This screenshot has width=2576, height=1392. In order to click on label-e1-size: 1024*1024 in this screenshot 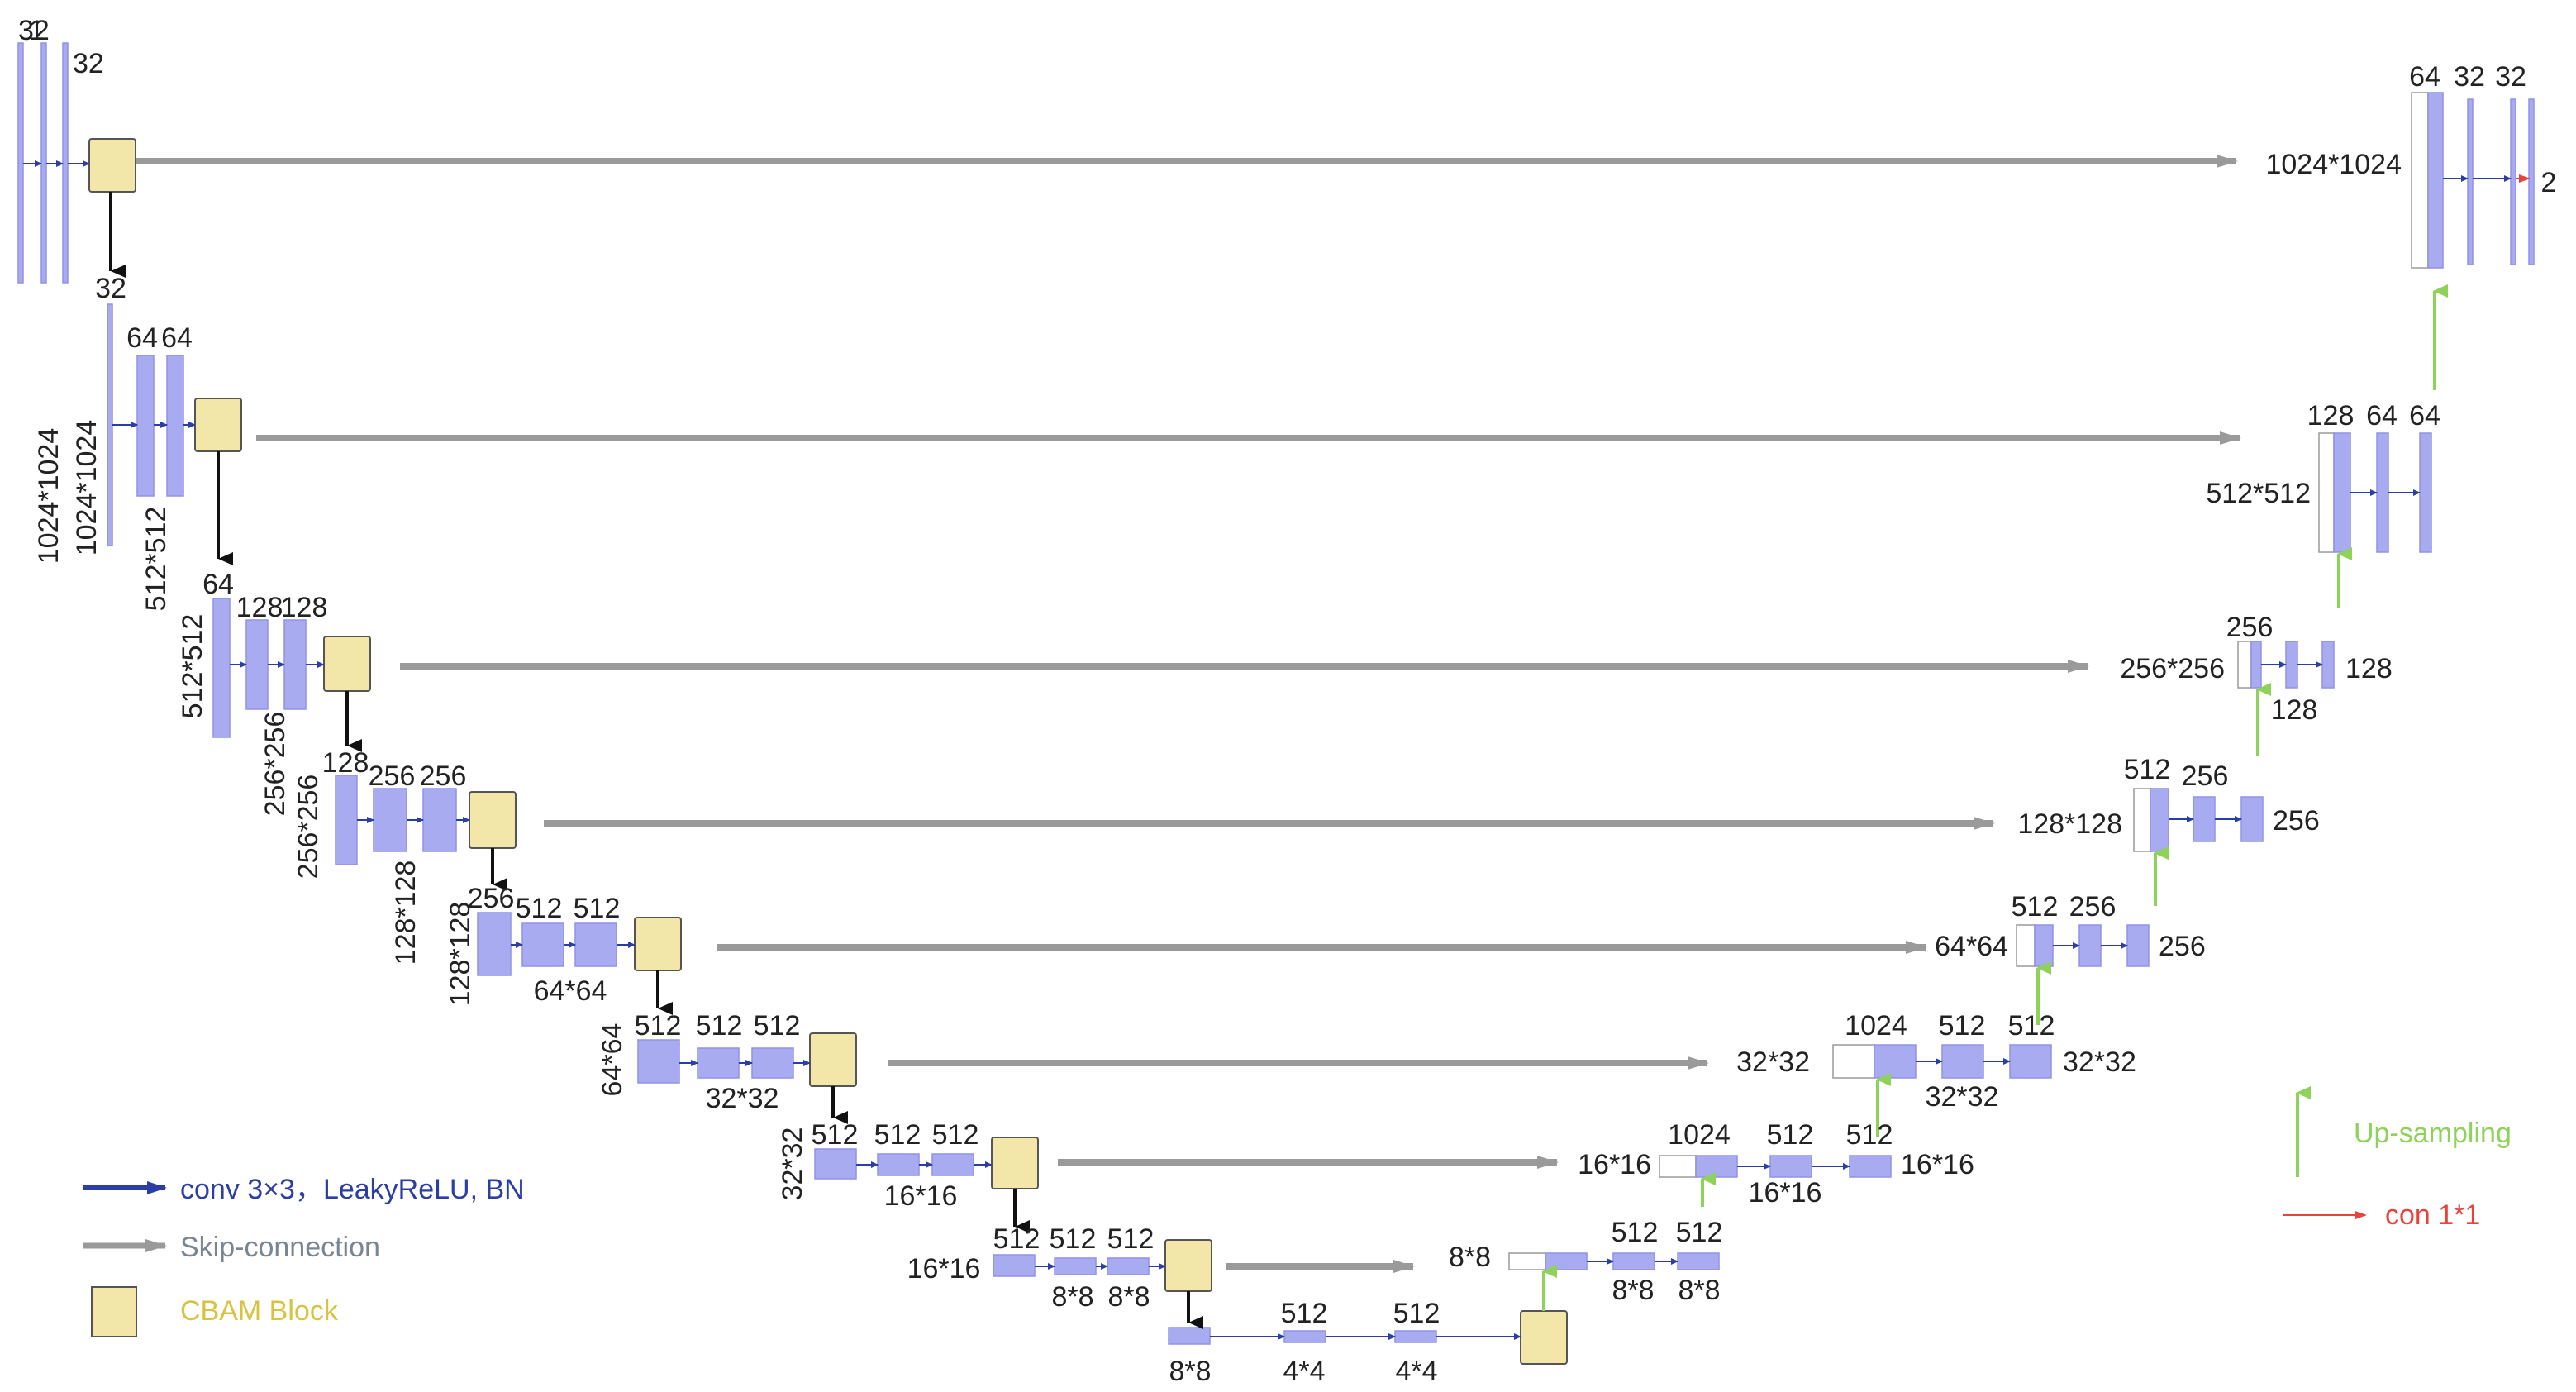, I will do `click(49, 497)`.